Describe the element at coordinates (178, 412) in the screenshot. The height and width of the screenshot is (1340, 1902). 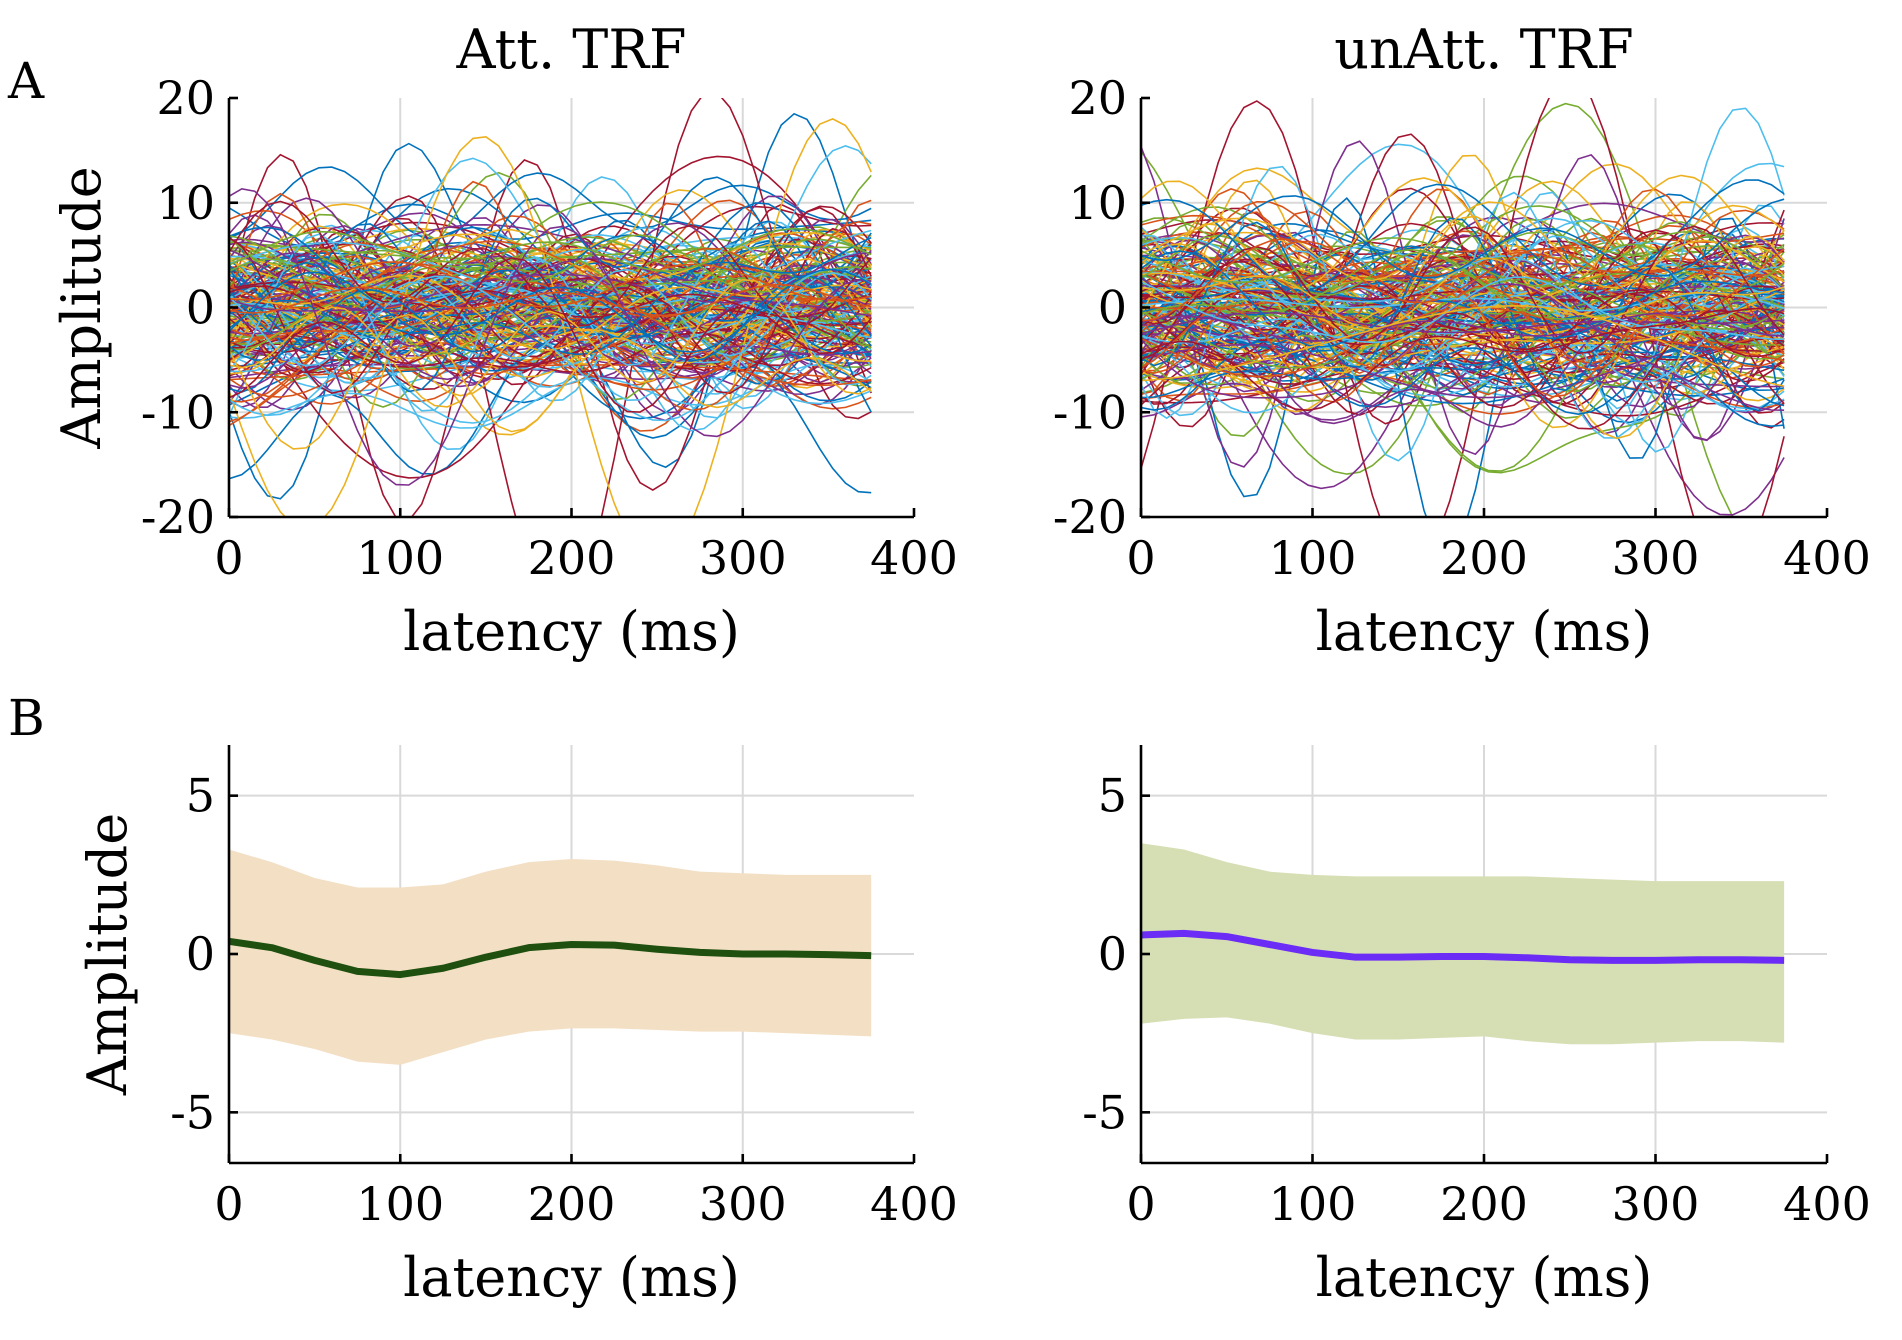
I see `y-tick-label: -10` at that location.